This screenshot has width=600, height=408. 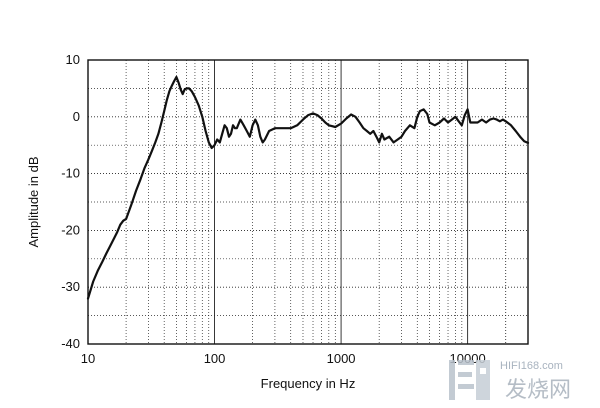 I want to click on y-tick-label: 0, so click(x=76, y=116).